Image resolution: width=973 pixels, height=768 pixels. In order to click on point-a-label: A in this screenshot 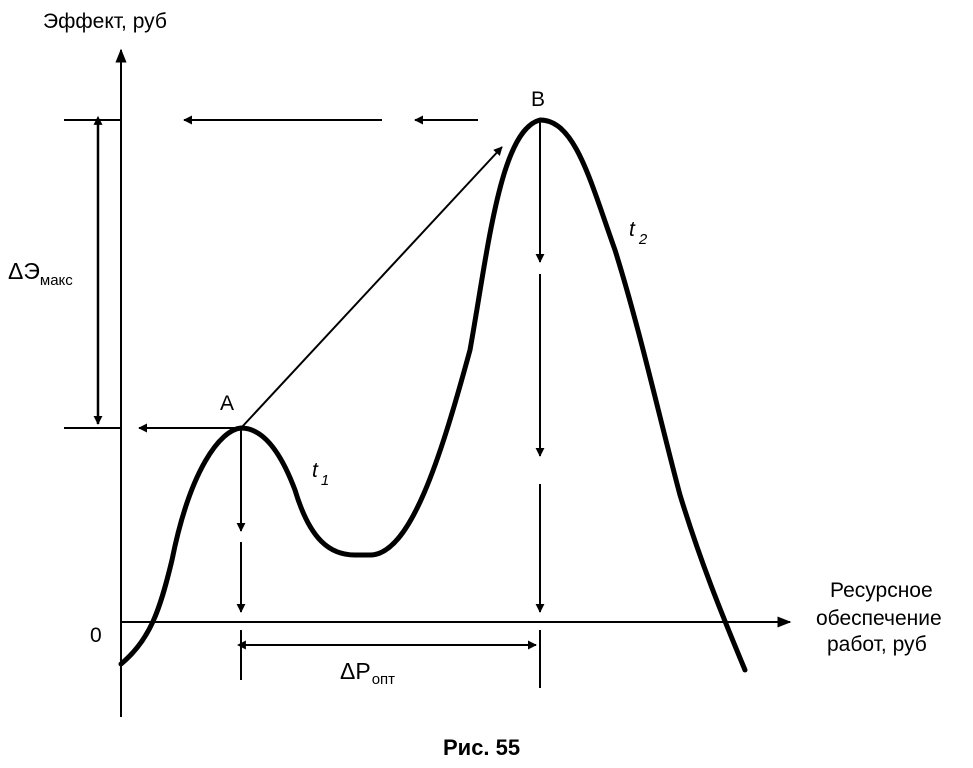, I will do `click(227, 403)`.